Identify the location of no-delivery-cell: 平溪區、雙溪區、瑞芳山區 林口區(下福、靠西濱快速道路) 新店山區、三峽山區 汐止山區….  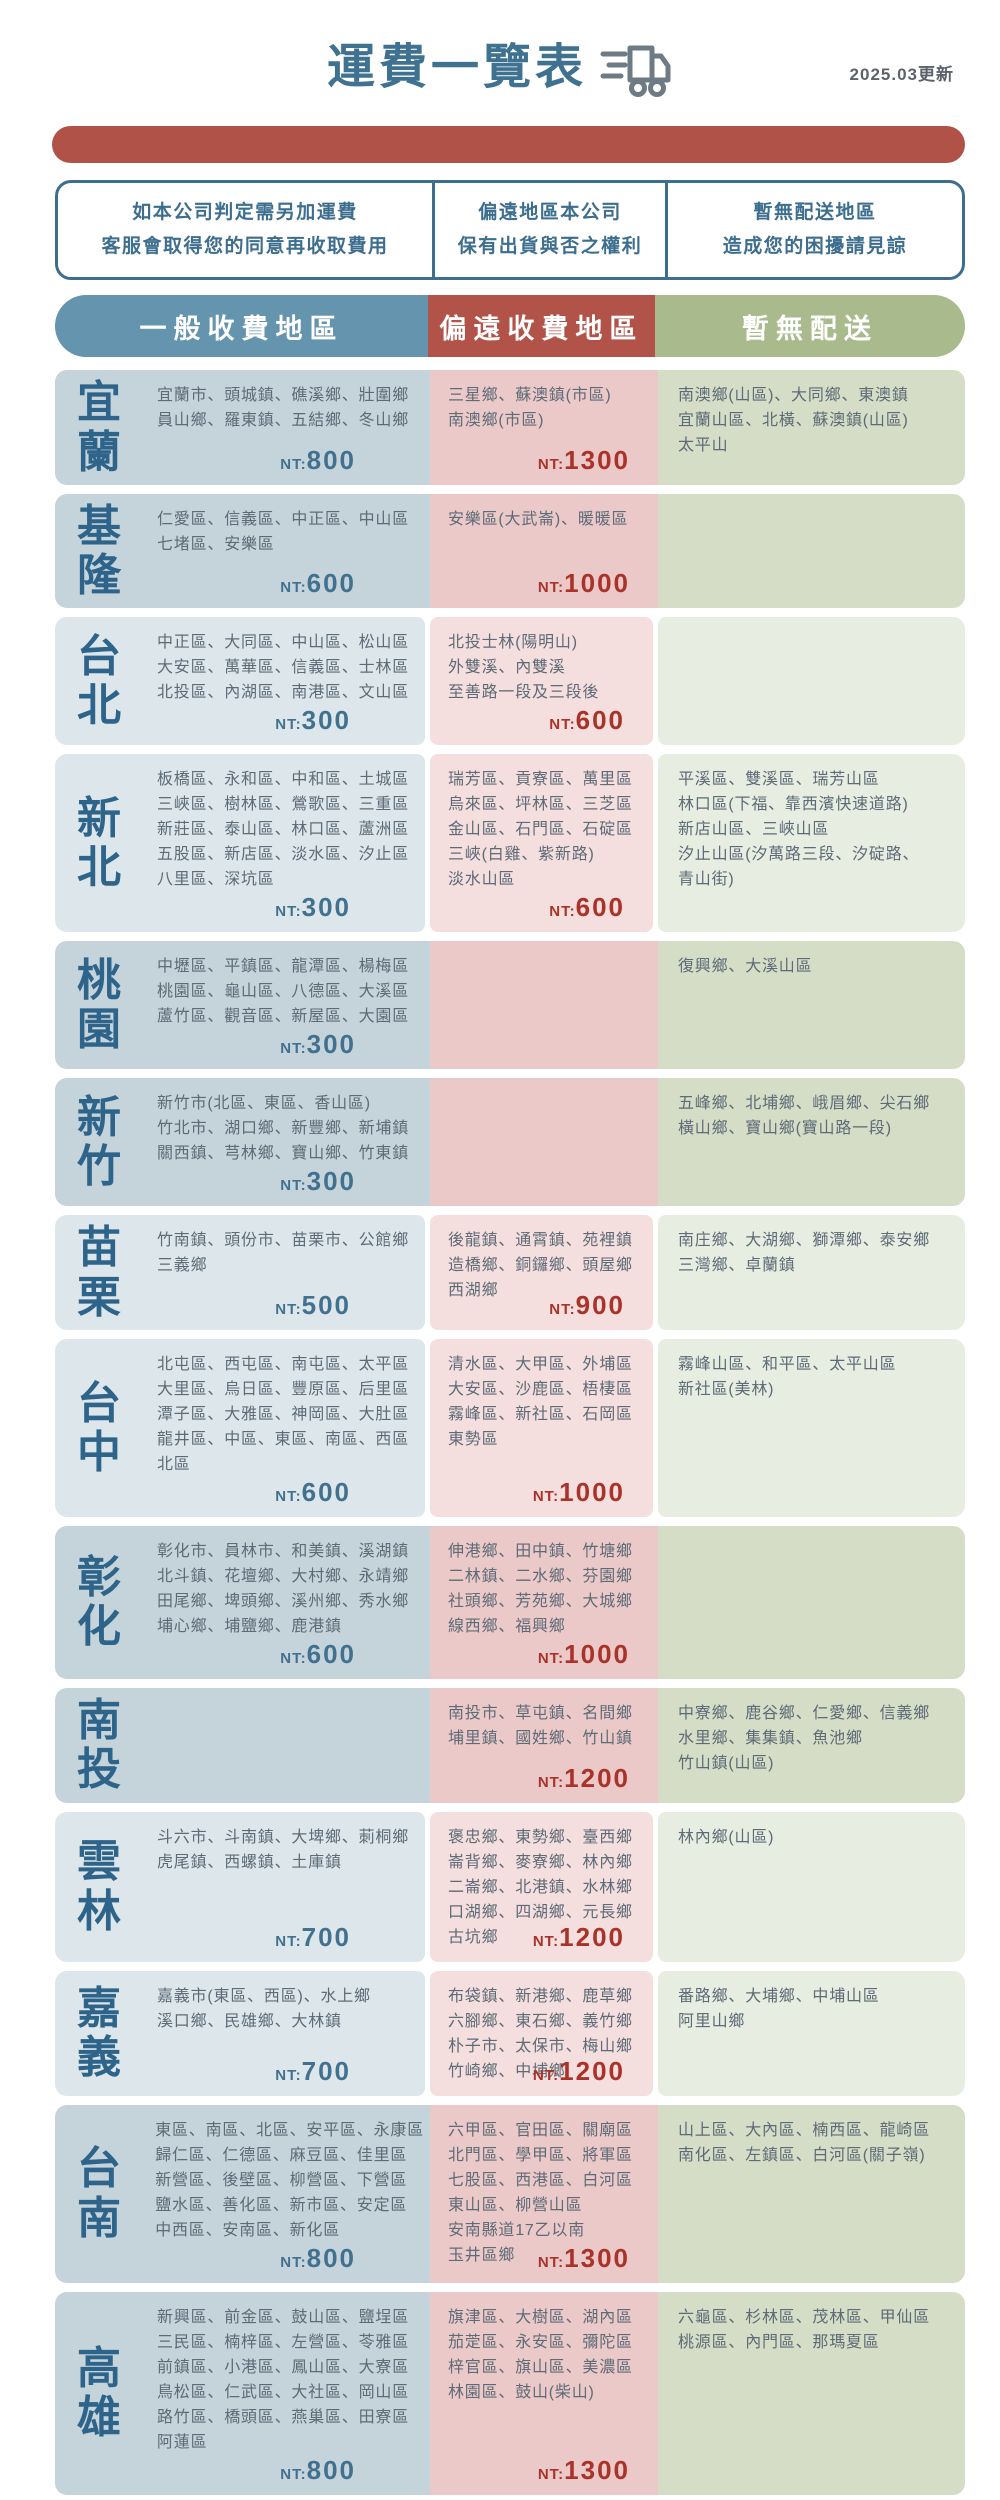
(811, 843).